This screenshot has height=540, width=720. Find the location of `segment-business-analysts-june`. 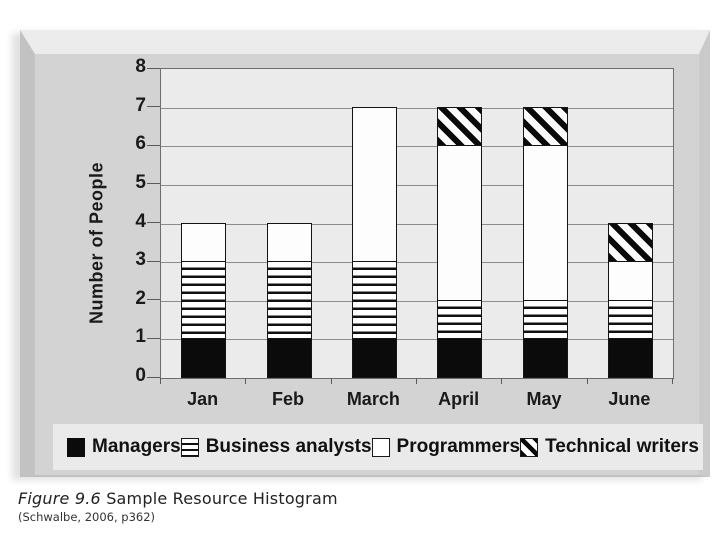

segment-business-analysts-june is located at coordinates (630, 319).